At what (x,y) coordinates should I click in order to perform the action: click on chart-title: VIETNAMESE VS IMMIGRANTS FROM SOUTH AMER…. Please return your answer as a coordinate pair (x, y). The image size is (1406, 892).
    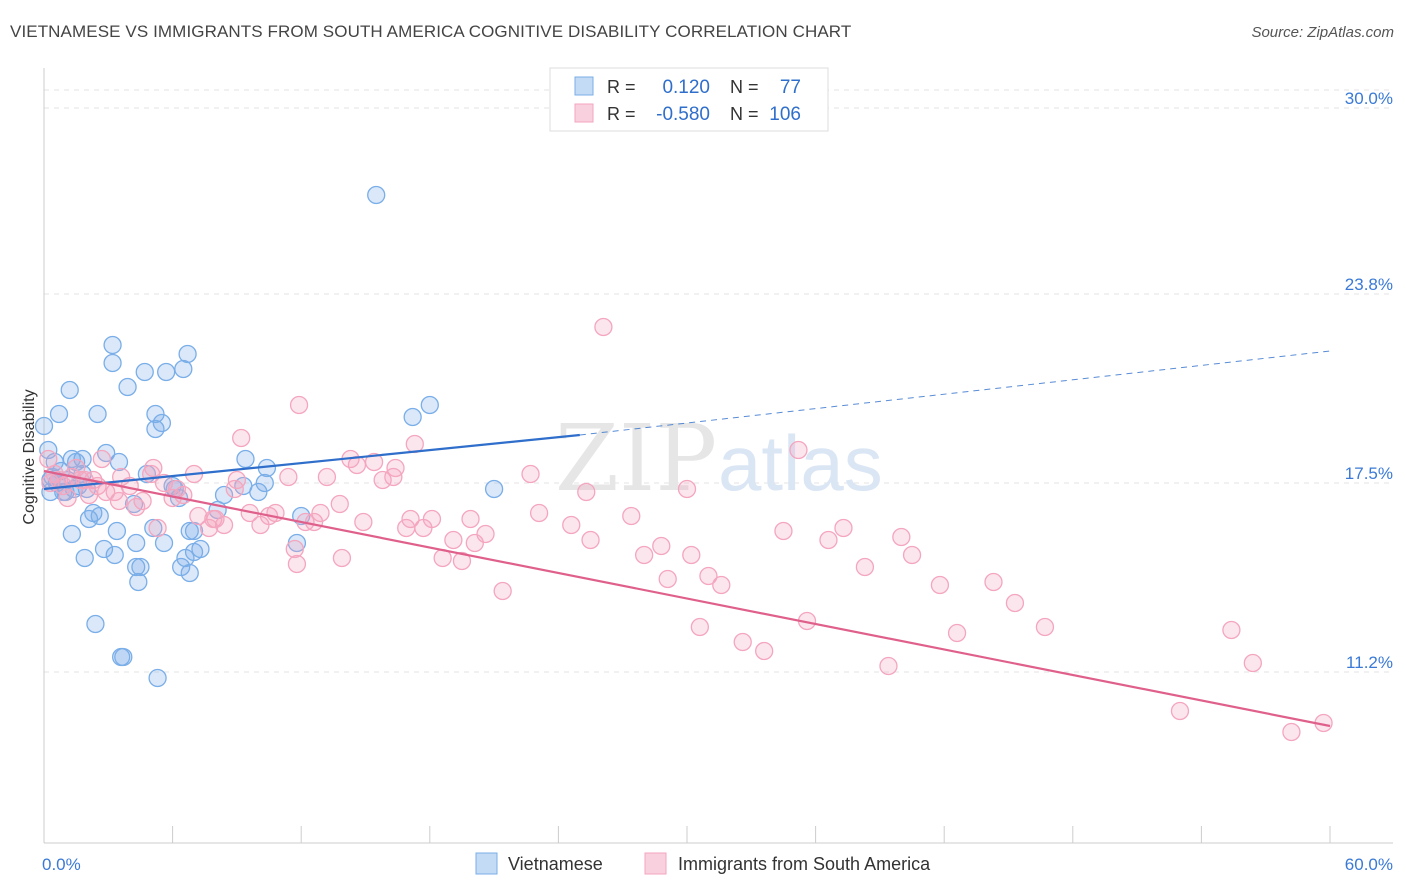
    Looking at the image, I should click on (431, 31).